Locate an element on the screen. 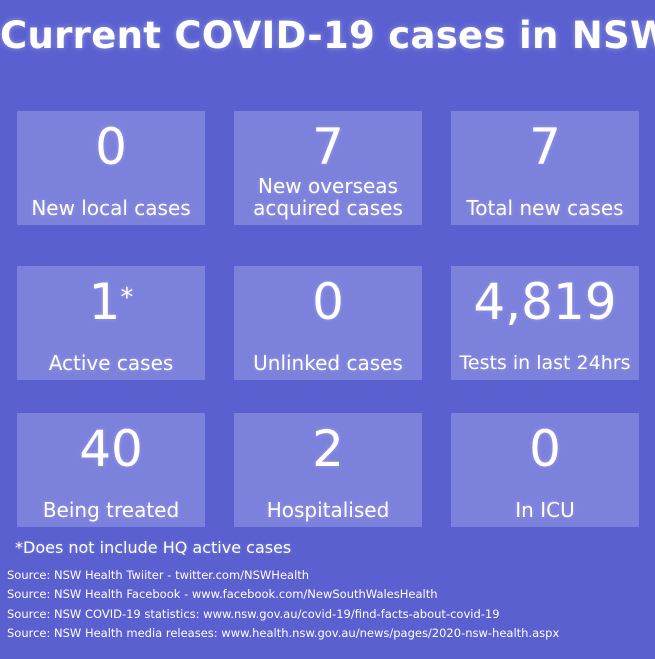 Image resolution: width=655 pixels, height=659 pixels. stat-label: Unlinked cases is located at coordinates (328, 363).